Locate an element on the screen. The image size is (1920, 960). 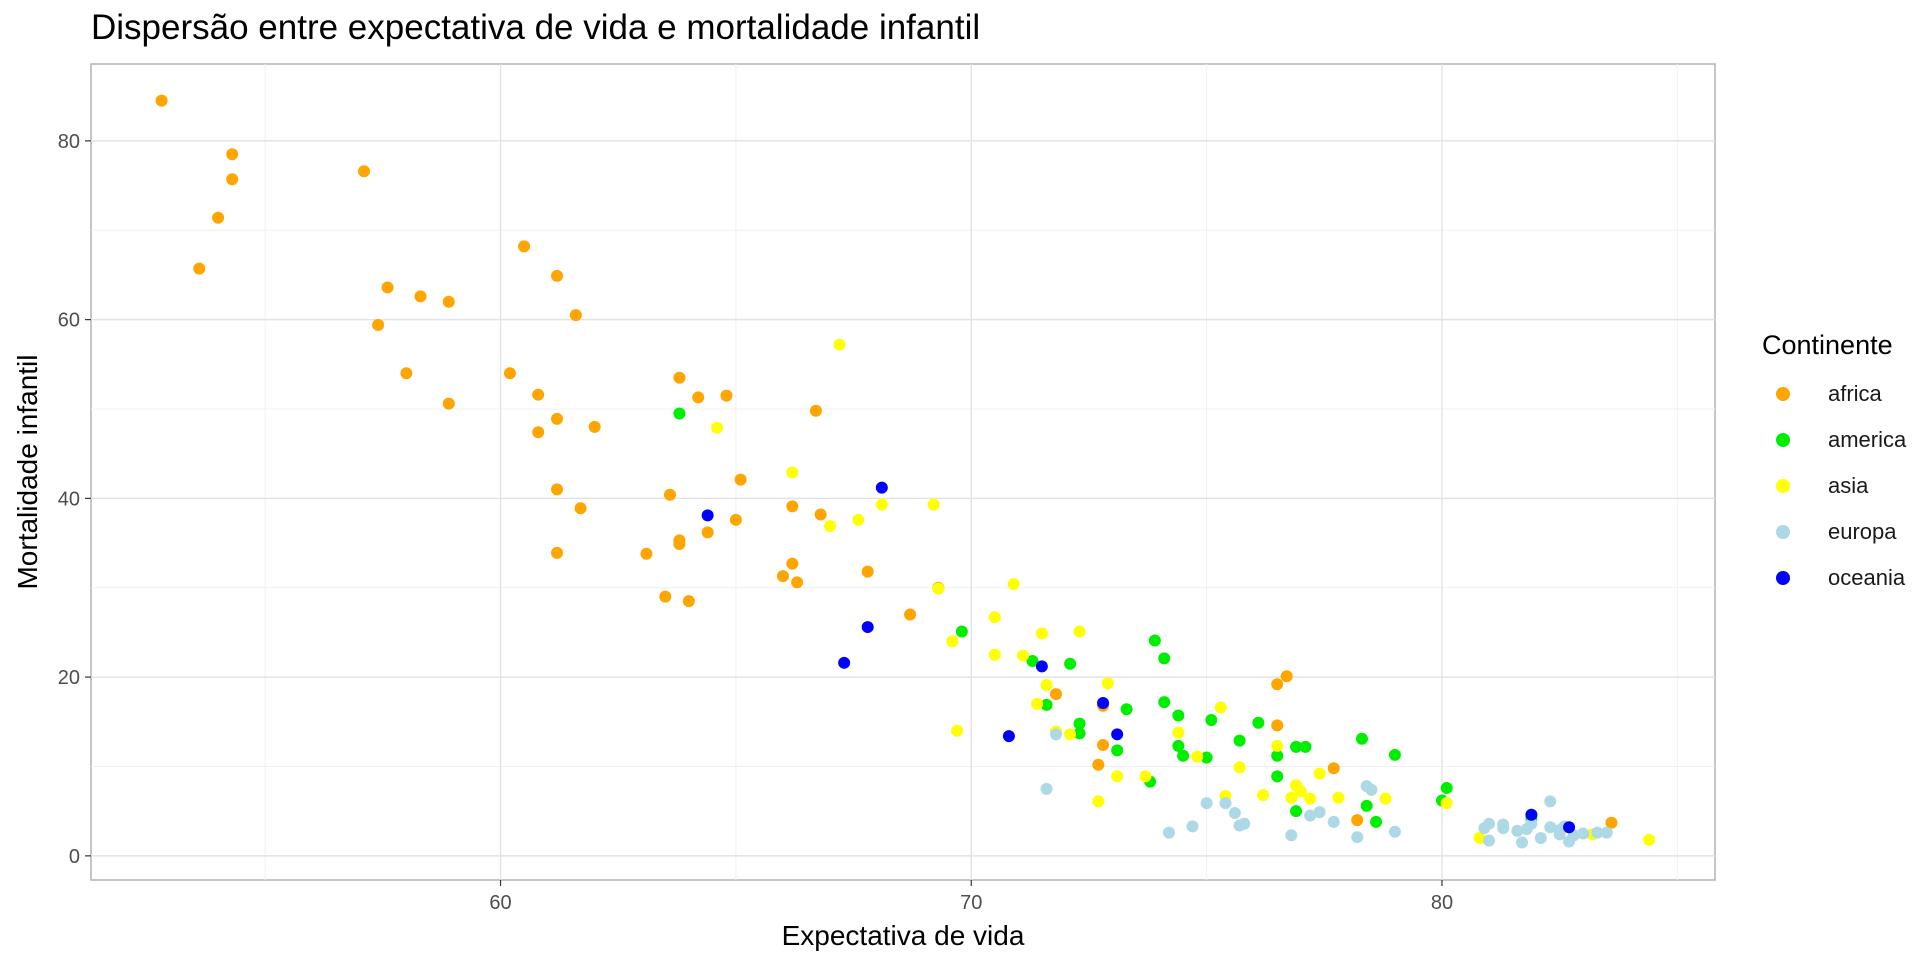
legend-title: Continente is located at coordinates (1827, 345).